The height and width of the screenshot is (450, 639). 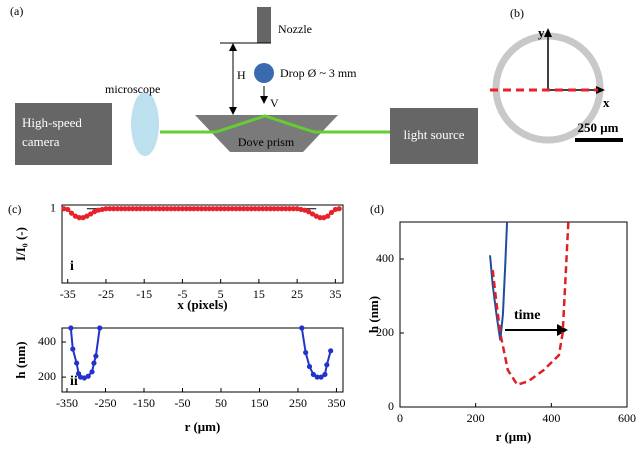 I want to click on prism, so click(x=266, y=133).